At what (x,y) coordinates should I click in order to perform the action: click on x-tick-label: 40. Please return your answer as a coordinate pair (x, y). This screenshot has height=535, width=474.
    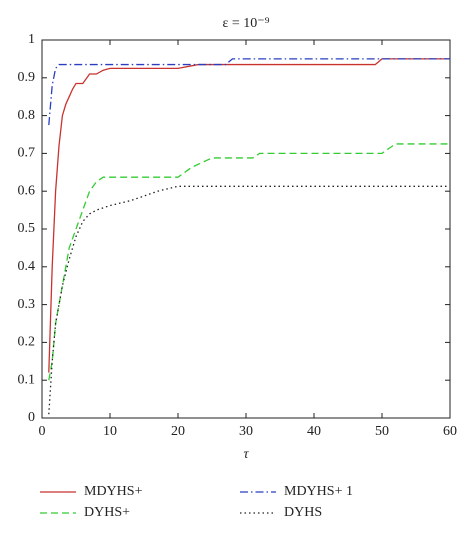
    Looking at the image, I should click on (314, 431).